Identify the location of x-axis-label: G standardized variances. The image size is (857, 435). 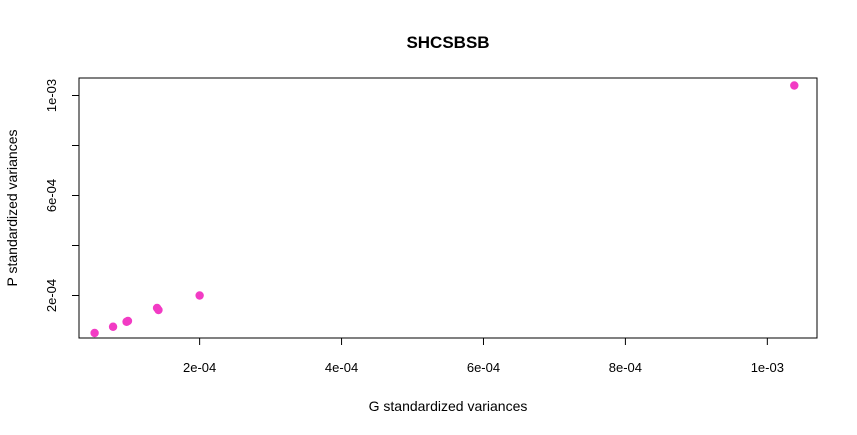
(448, 406).